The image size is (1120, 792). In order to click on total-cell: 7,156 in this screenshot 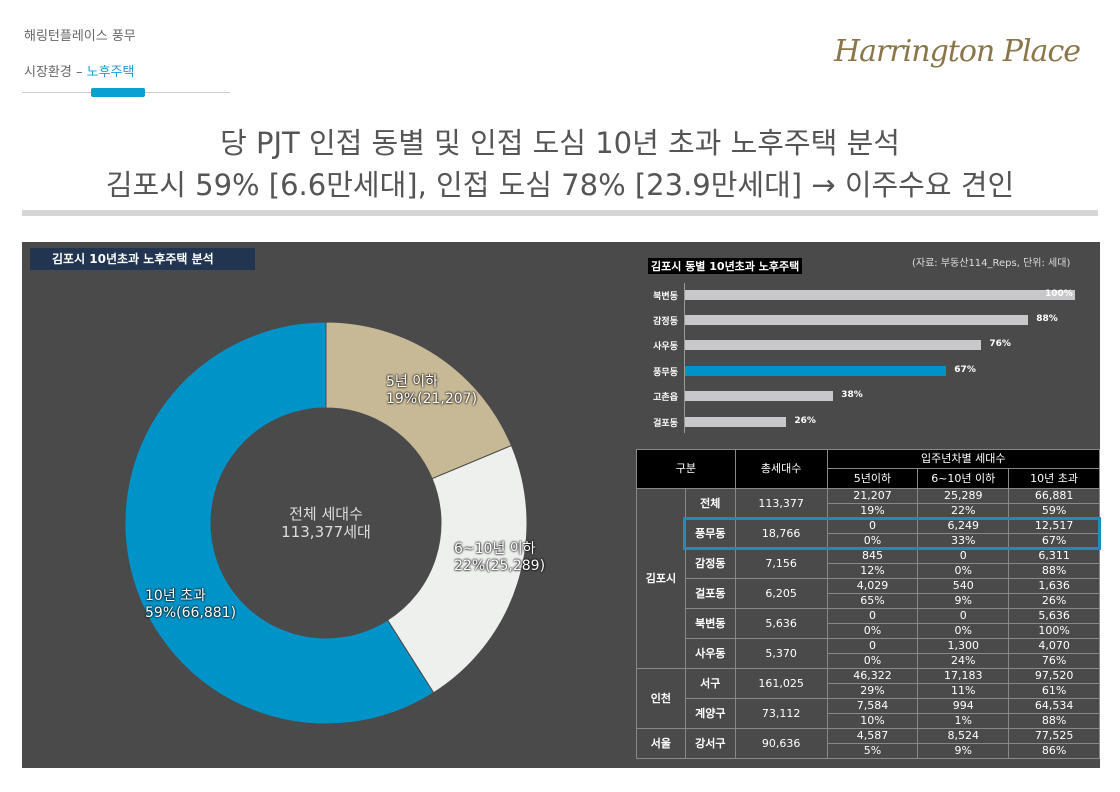, I will do `click(781, 563)`.